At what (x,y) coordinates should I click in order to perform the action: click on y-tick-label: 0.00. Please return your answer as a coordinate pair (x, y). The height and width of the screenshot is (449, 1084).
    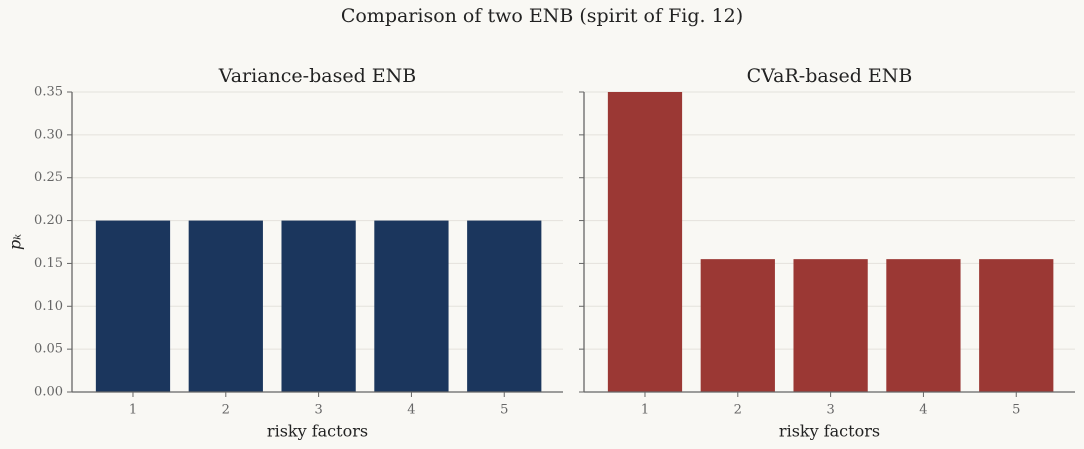
    Looking at the image, I should click on (48, 392).